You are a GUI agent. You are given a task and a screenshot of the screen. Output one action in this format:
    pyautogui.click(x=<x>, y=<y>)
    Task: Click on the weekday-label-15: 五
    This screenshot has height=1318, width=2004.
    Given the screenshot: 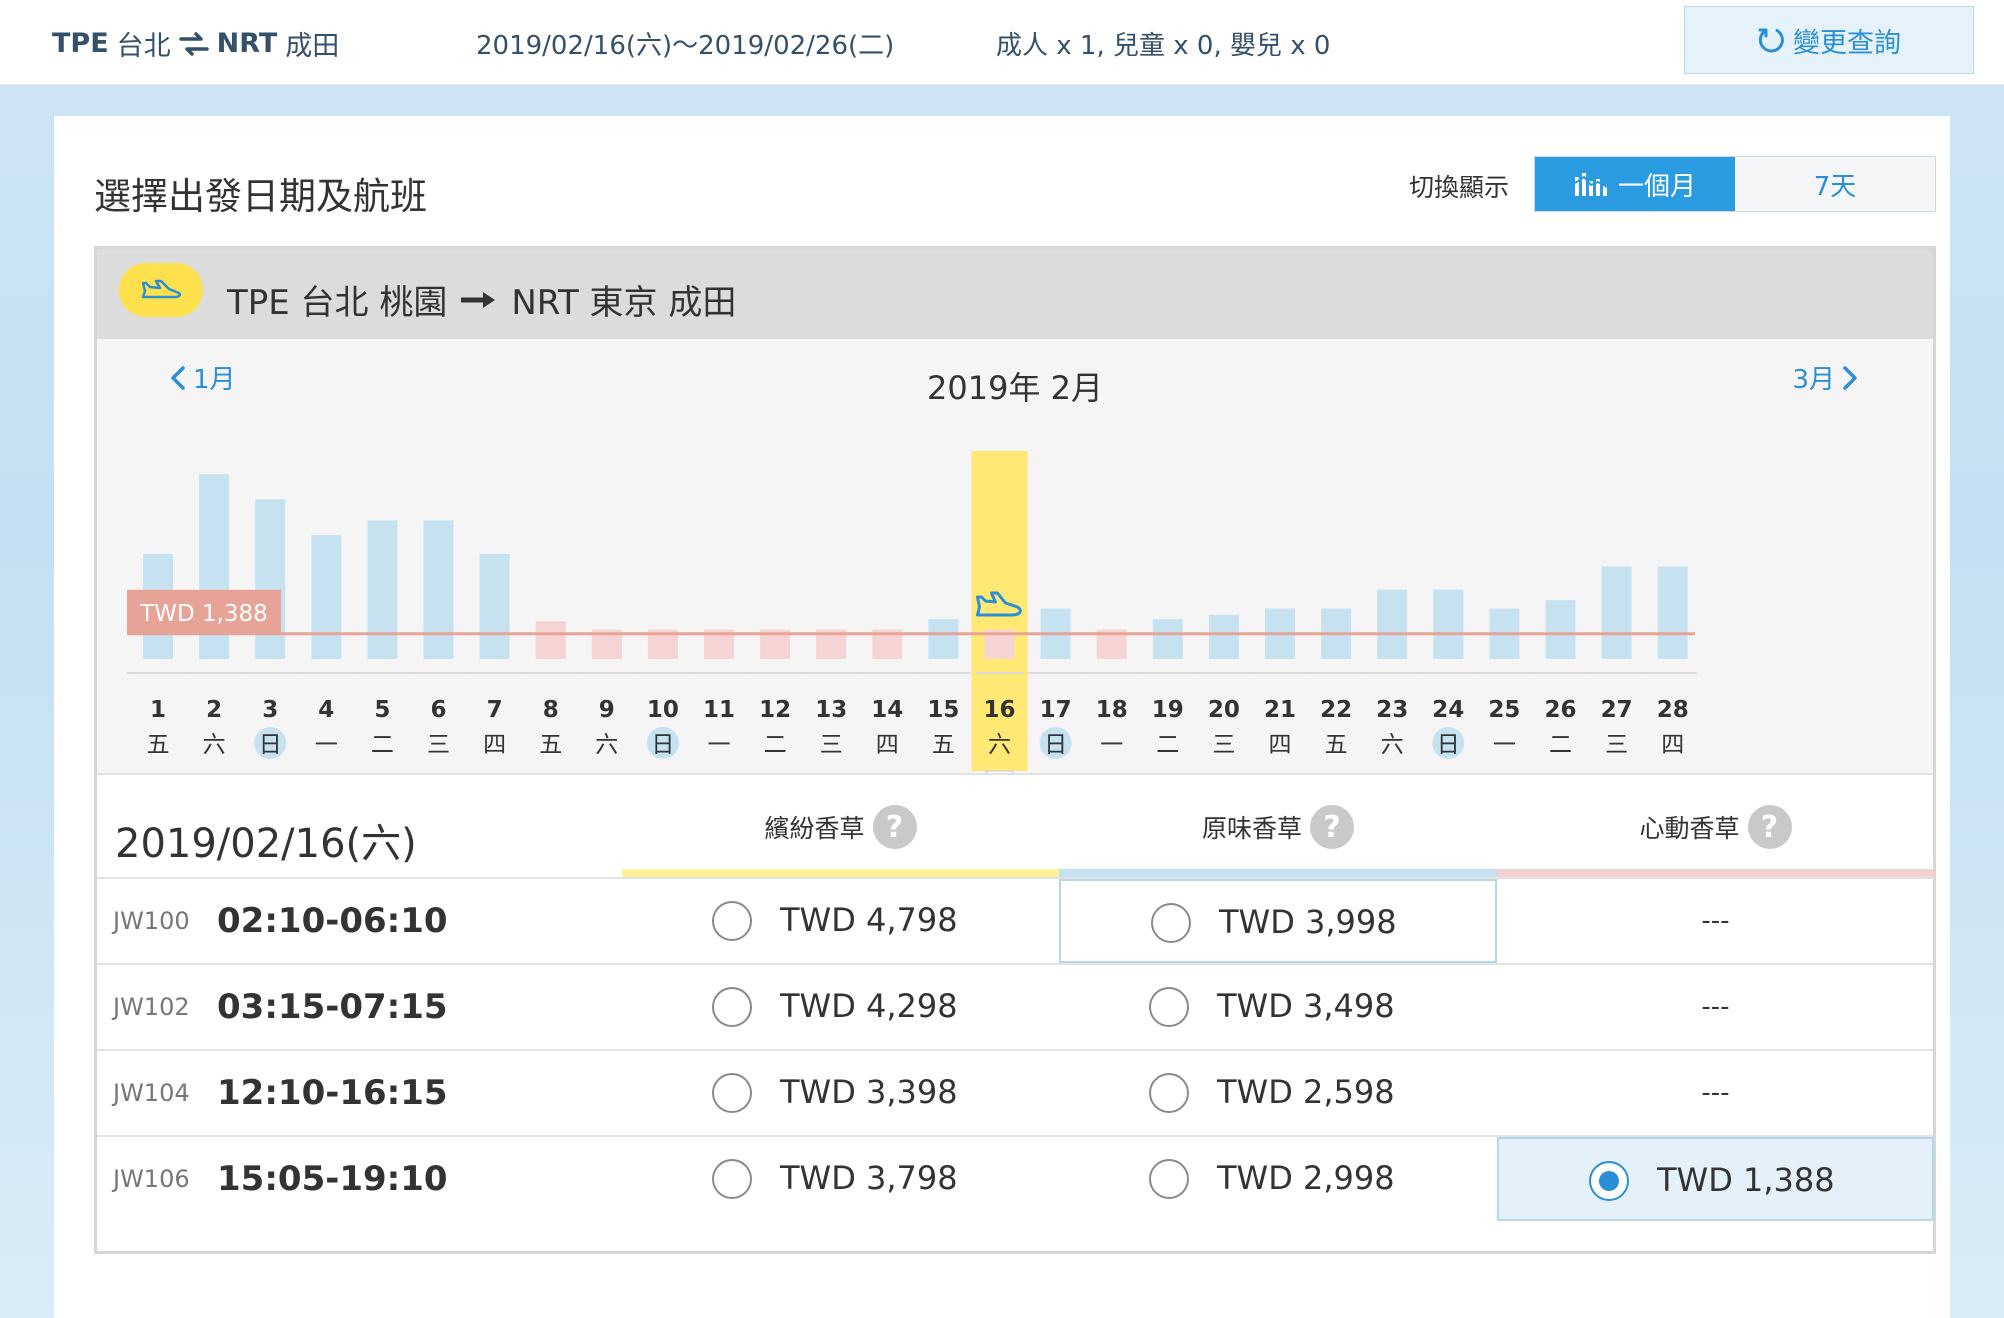 What is the action you would take?
    pyautogui.click(x=943, y=745)
    